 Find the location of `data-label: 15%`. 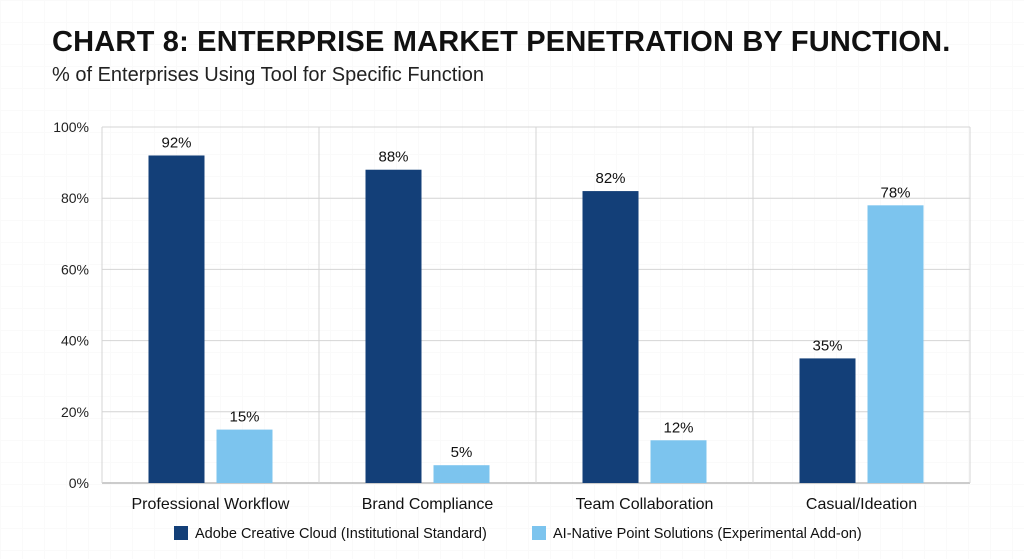

data-label: 15% is located at coordinates (244, 417).